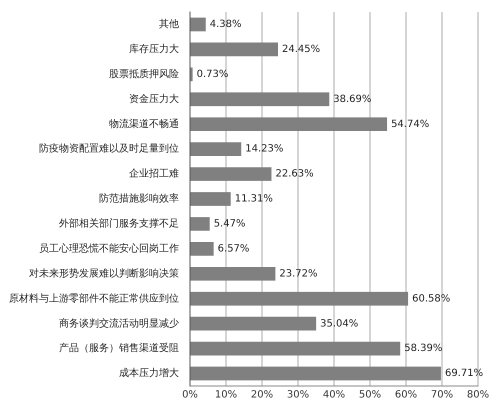  What do you see at coordinates (294, 174) in the screenshot?
I see `data-label: 22.63%` at bounding box center [294, 174].